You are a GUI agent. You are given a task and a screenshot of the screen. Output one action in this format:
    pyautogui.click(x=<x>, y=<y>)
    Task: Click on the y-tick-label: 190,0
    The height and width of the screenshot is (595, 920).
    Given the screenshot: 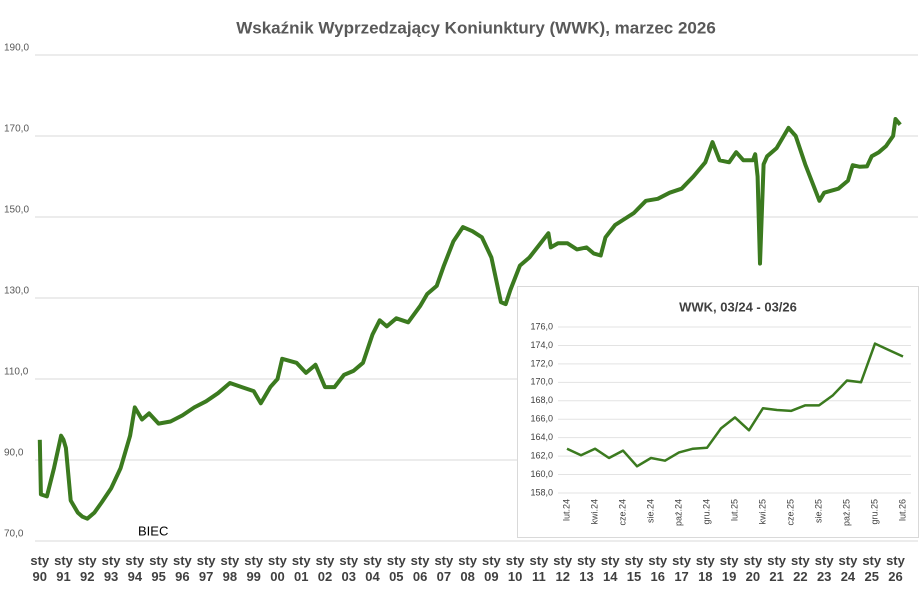 What is the action you would take?
    pyautogui.click(x=16, y=48)
    